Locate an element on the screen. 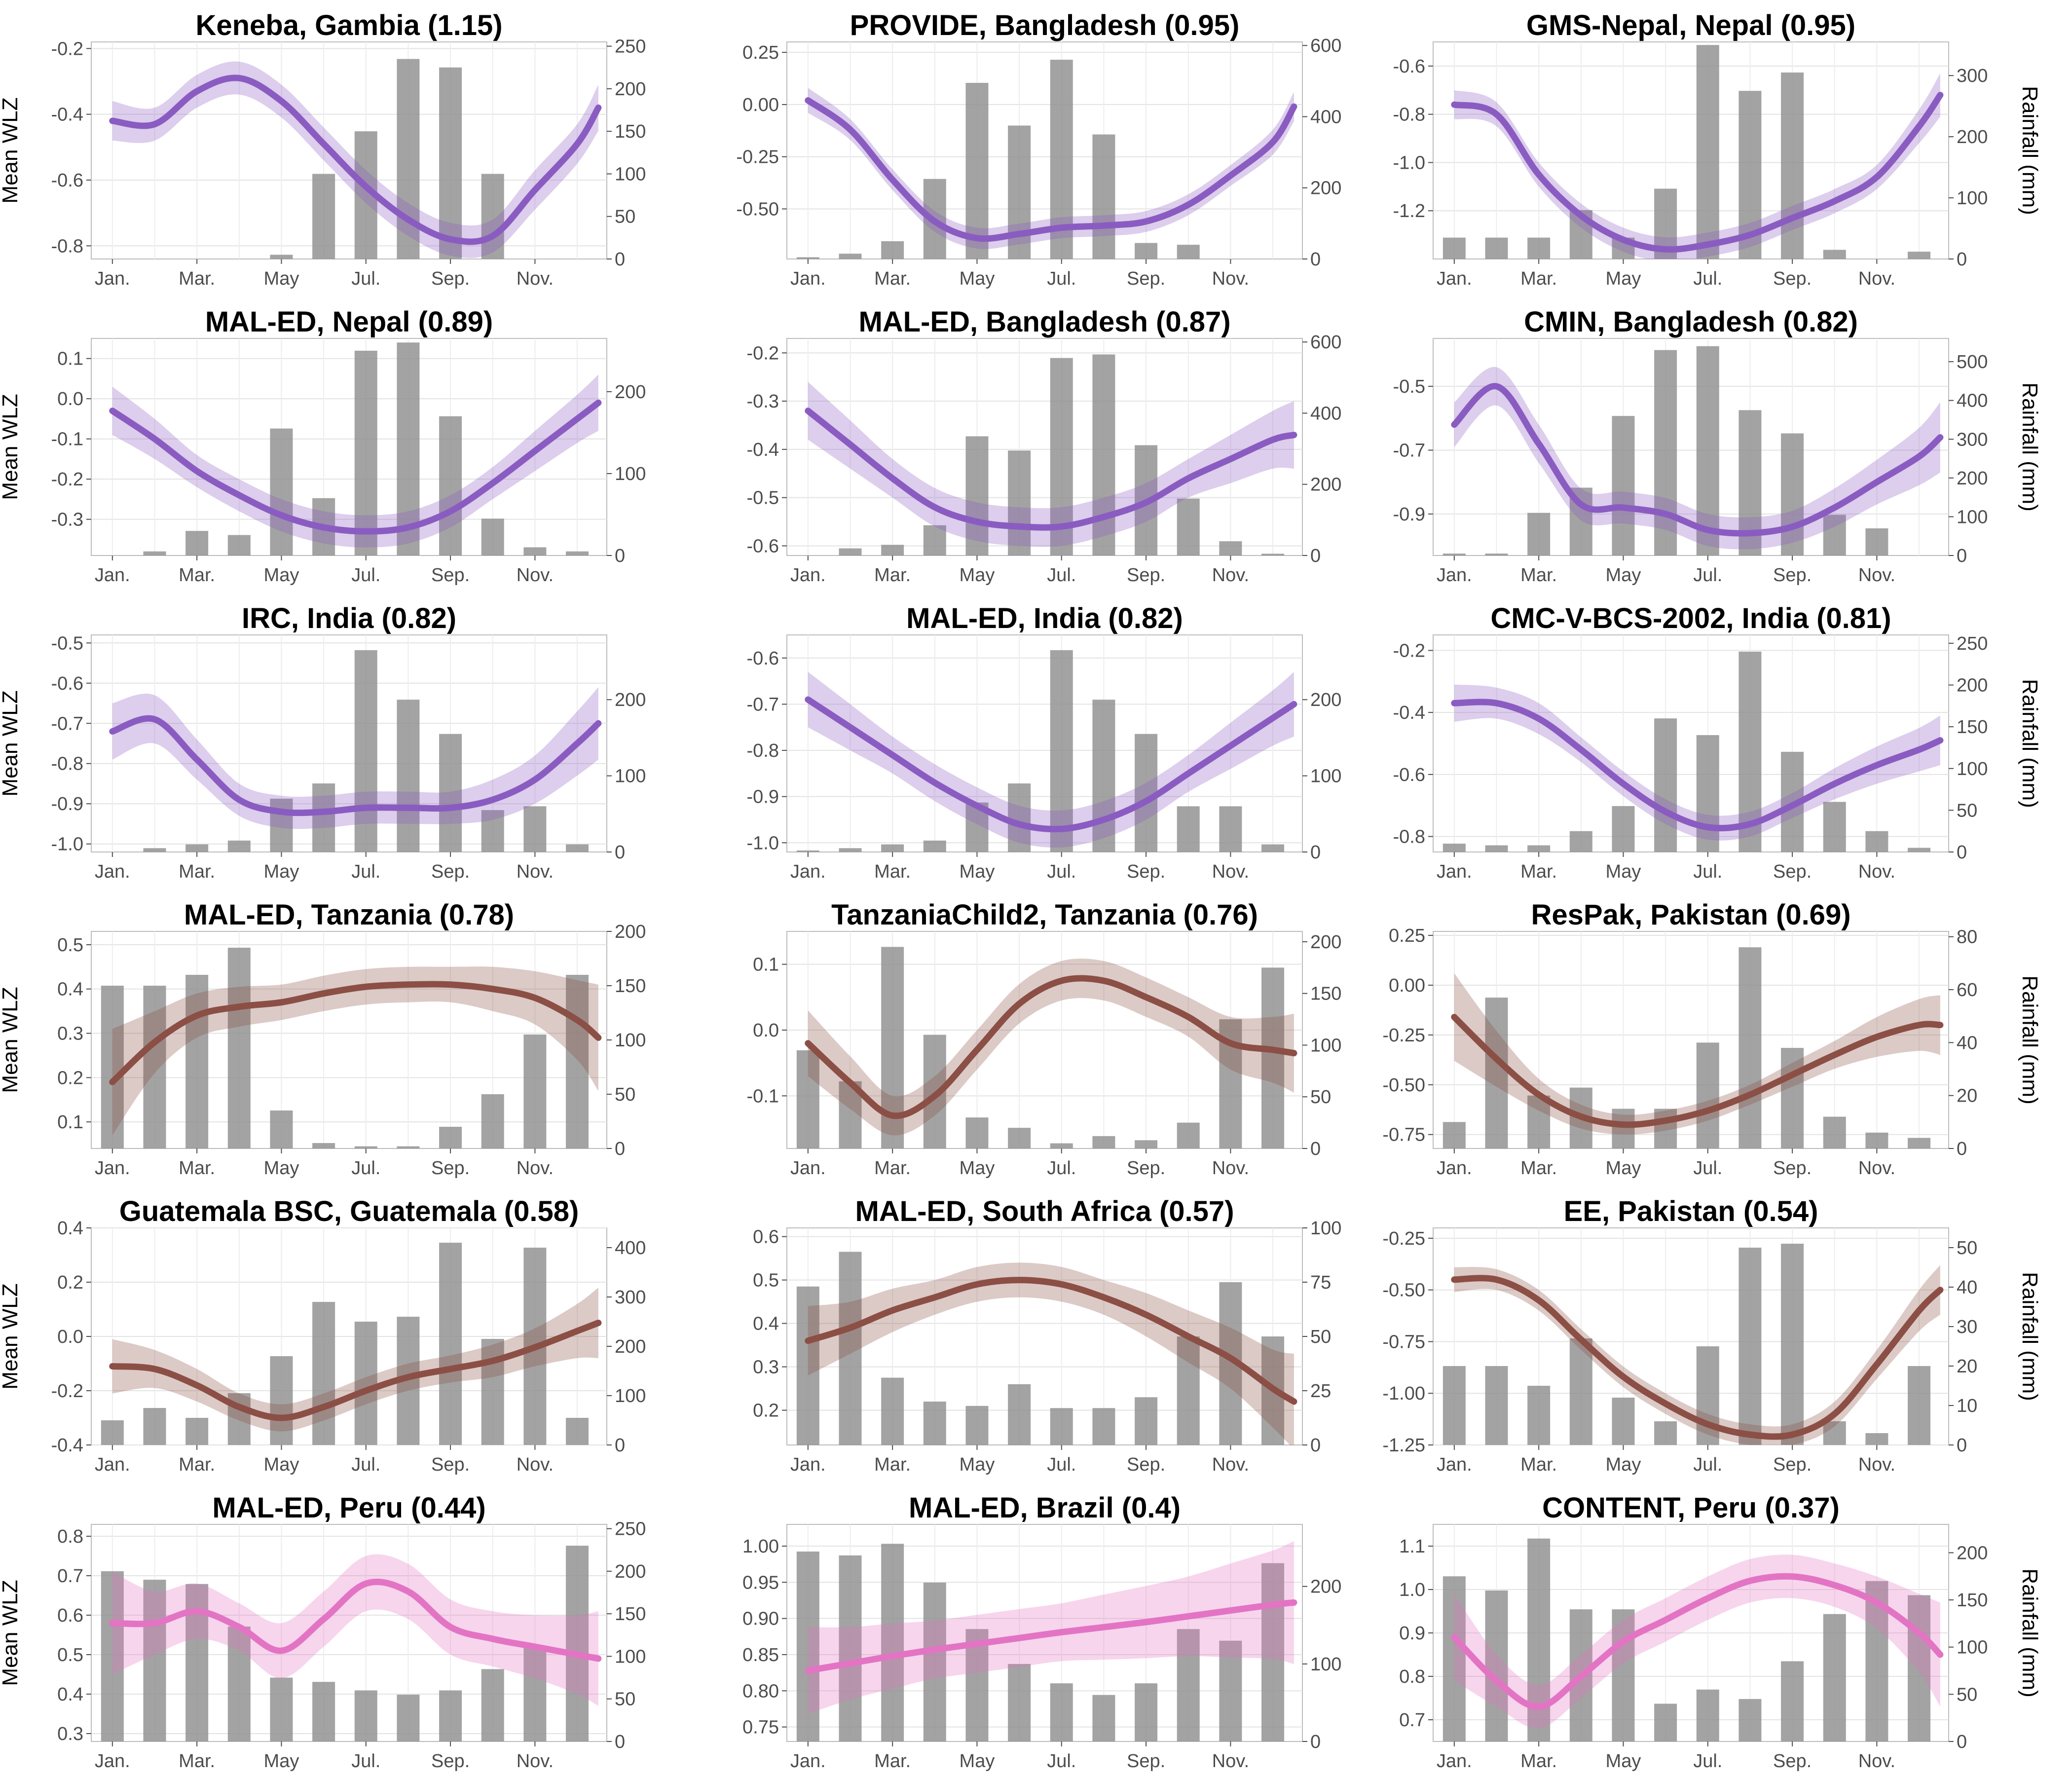 This screenshot has height=1776, width=2072. y-tick-label: -0.8 is located at coordinates (1409, 838).